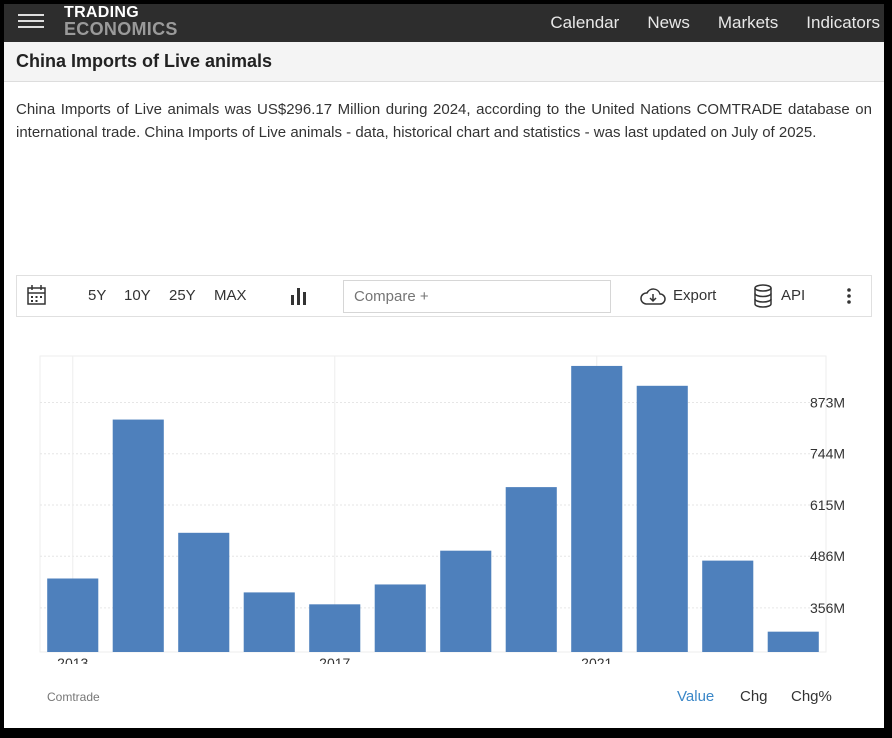  Describe the element at coordinates (73, 615) in the screenshot. I see `bar-2013` at that location.